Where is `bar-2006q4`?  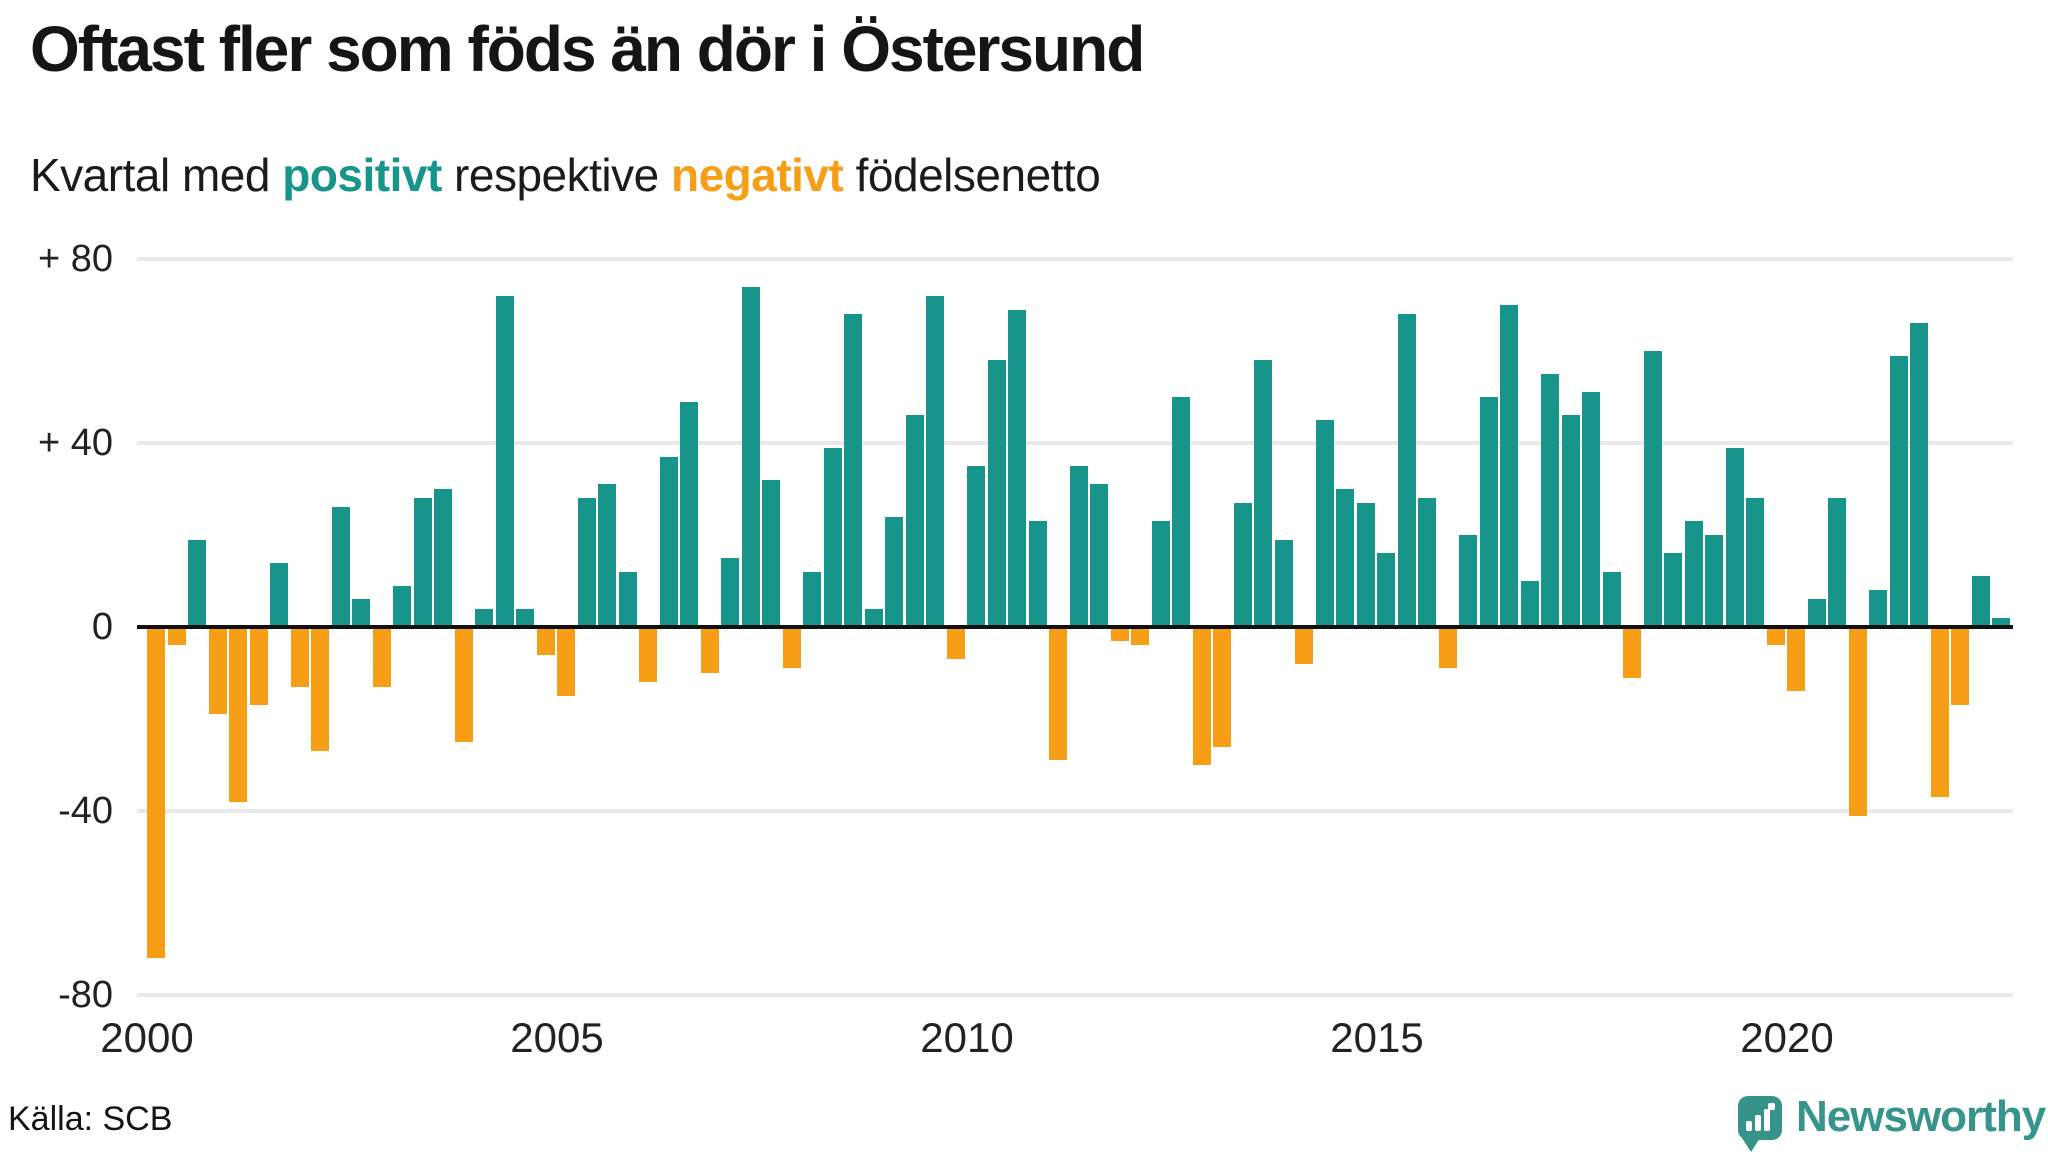
bar-2006q4 is located at coordinates (710, 650).